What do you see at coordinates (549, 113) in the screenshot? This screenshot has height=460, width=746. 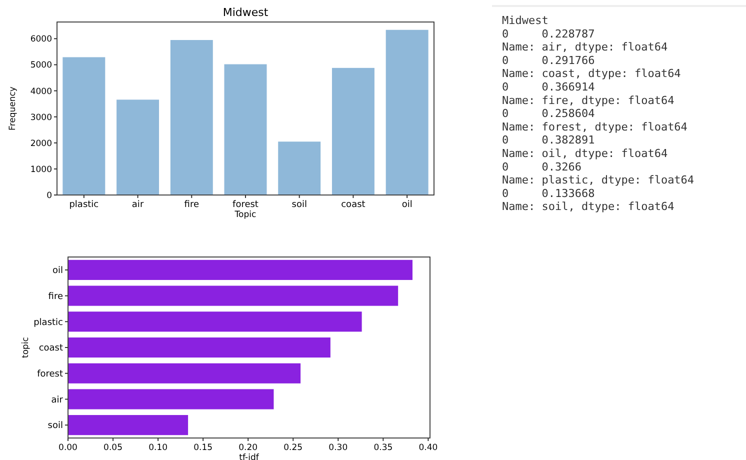 I see `text: 0 0.258604` at bounding box center [549, 113].